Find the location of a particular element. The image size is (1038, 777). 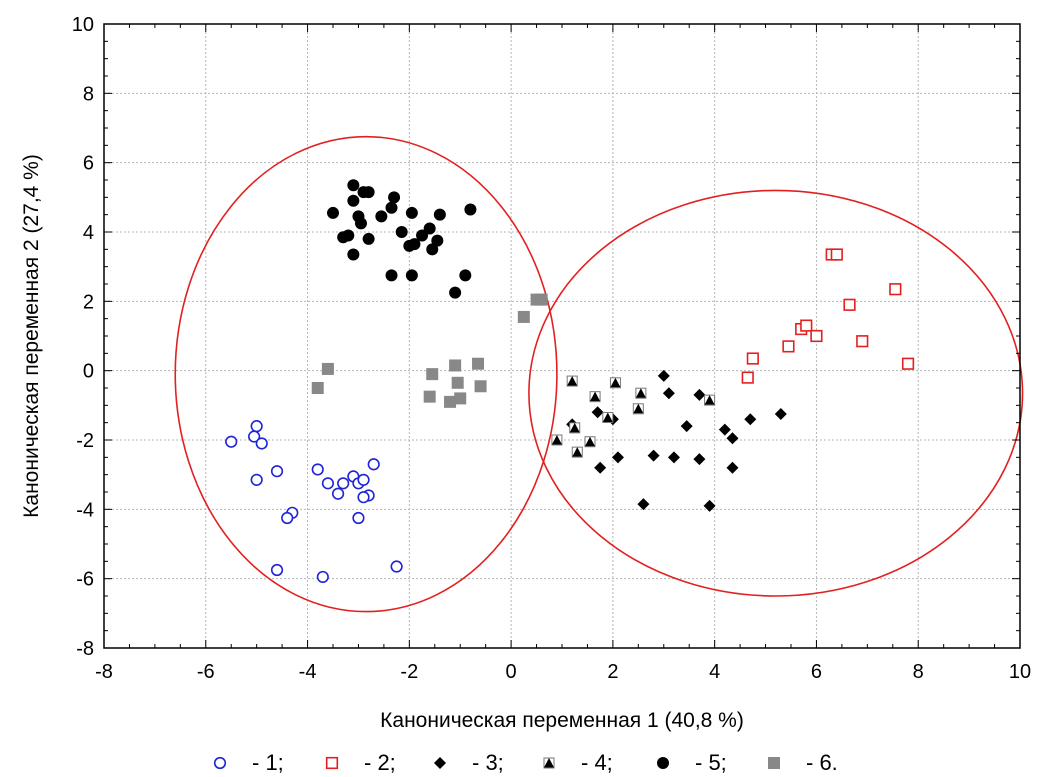

y-tick-label: 8 is located at coordinates (88, 94).